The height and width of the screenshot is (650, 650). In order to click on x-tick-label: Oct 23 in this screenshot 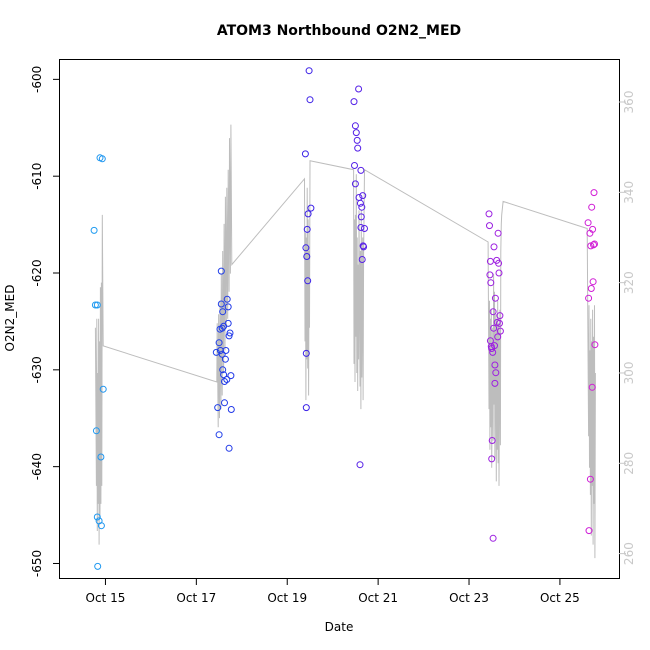, I will do `click(469, 598)`.